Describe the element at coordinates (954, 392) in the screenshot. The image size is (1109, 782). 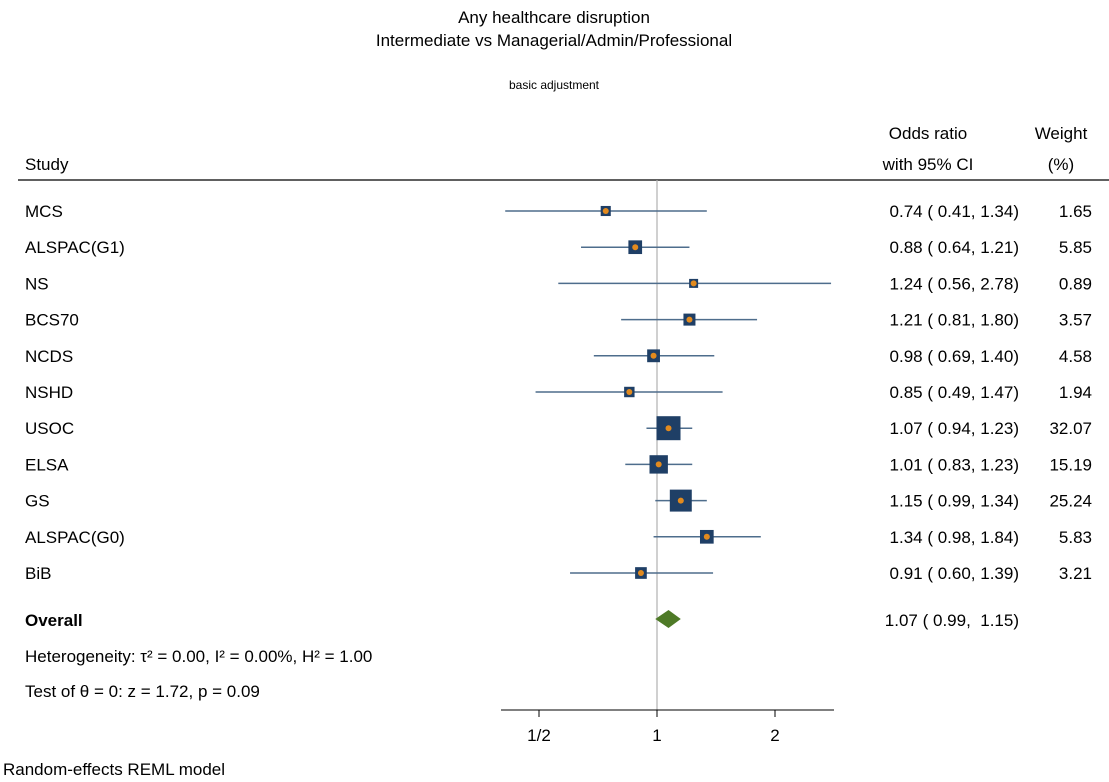
I see `ci-text: 0.85 ( 0.49, 1.47)` at that location.